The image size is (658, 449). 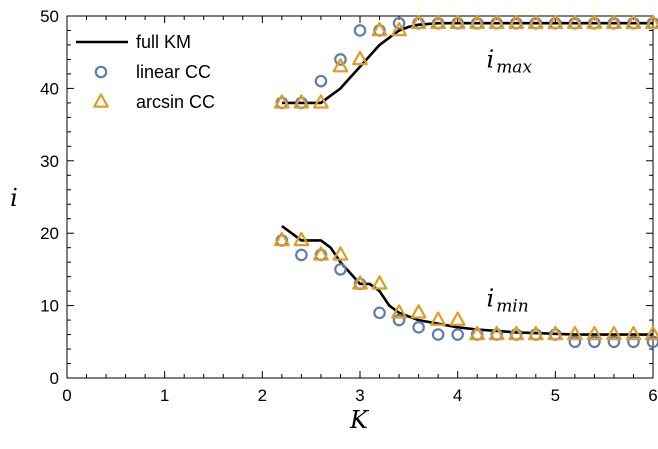 What do you see at coordinates (262, 395) in the screenshot?
I see `x-tick-label: 2` at bounding box center [262, 395].